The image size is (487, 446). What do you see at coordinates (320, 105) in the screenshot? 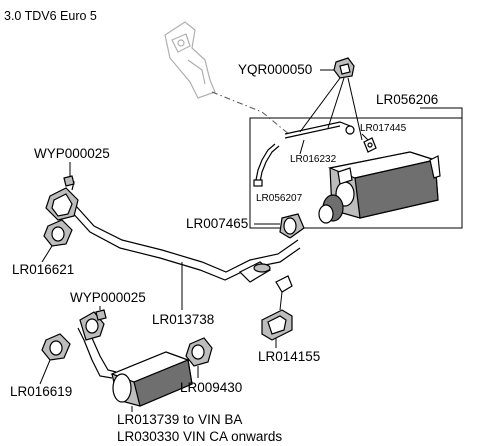
I see `leader-yqr000050-a` at bounding box center [320, 105].